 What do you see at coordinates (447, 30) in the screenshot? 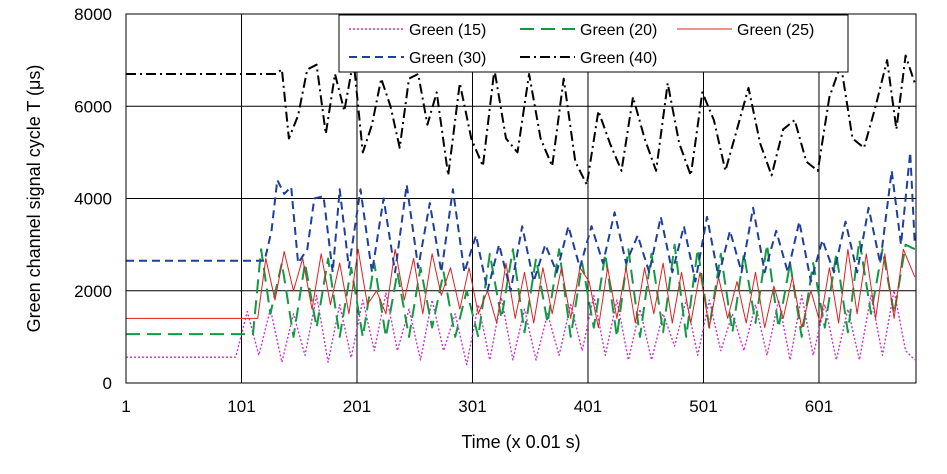
I see `legend-label: Green (15)` at bounding box center [447, 30].